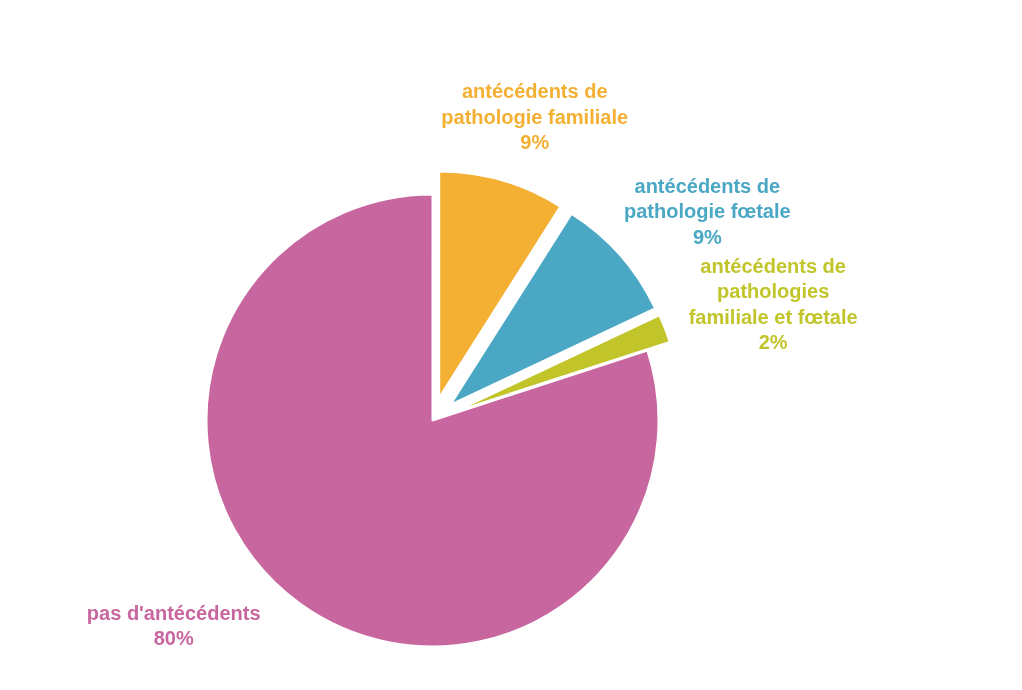 The image size is (1022, 690). I want to click on slice-label: antécédents de pathologie fœtale, so click(707, 198).